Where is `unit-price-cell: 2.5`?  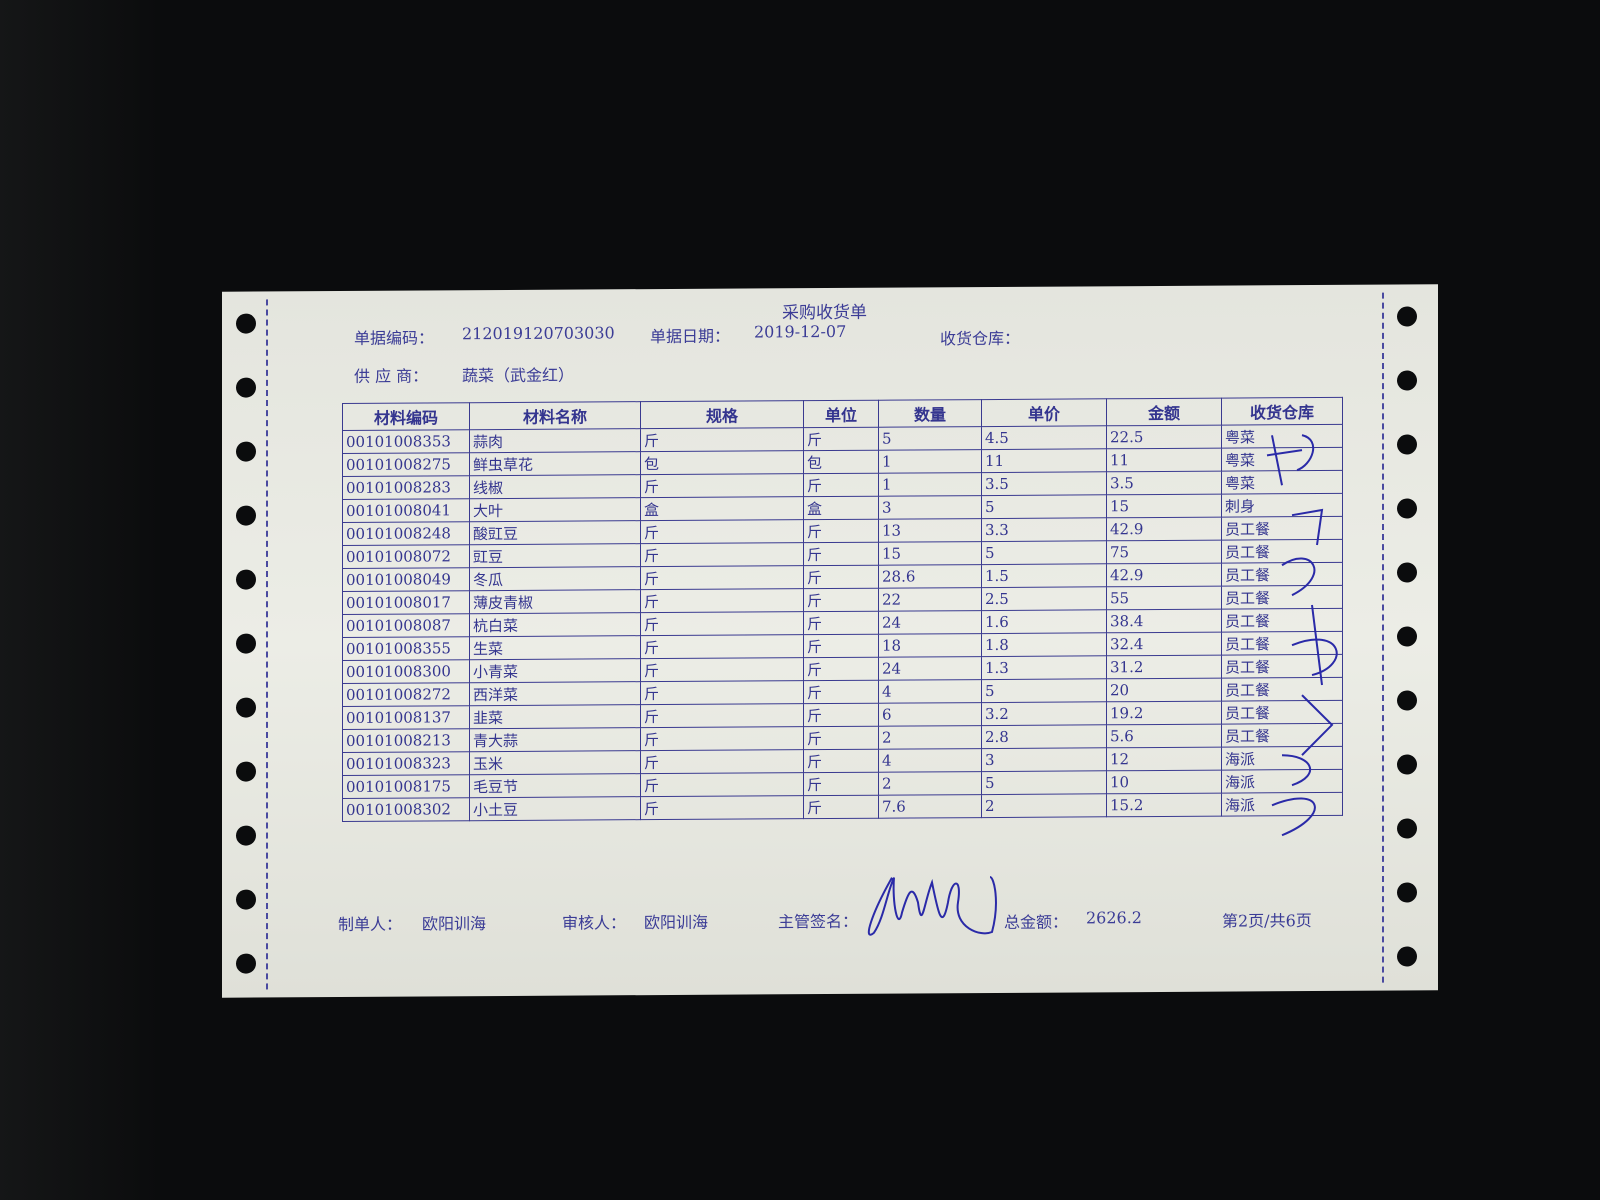 unit-price-cell: 2.5 is located at coordinates (1044, 598).